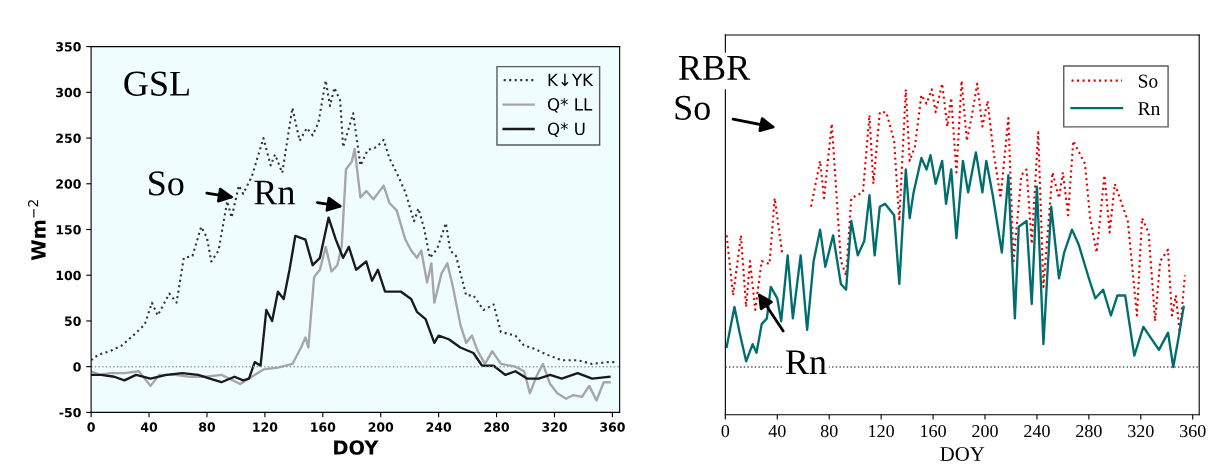 The image size is (1215, 466). I want to click on y-tick-label: 300, so click(68, 92).